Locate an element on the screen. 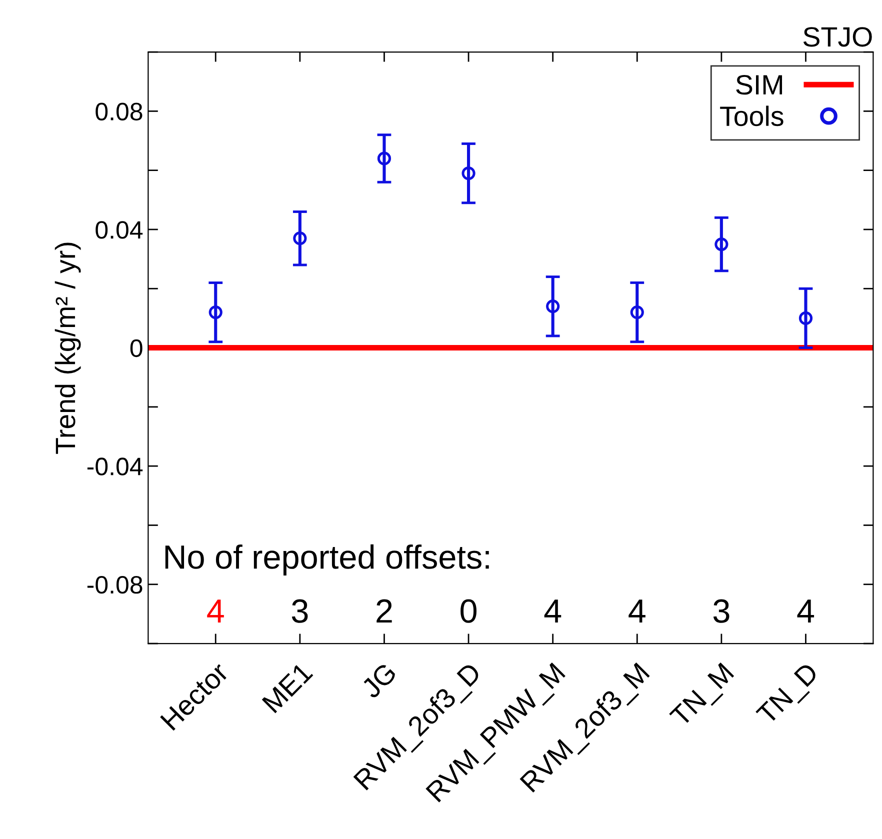 Image resolution: width=882 pixels, height=839 pixels. annotation: No of reported offsets: is located at coordinates (327, 560).